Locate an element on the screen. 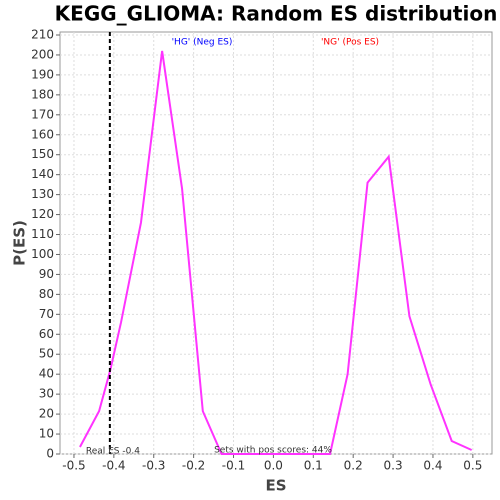 The width and height of the screenshot is (500, 500). y-tick-label: 20 is located at coordinates (46, 414).